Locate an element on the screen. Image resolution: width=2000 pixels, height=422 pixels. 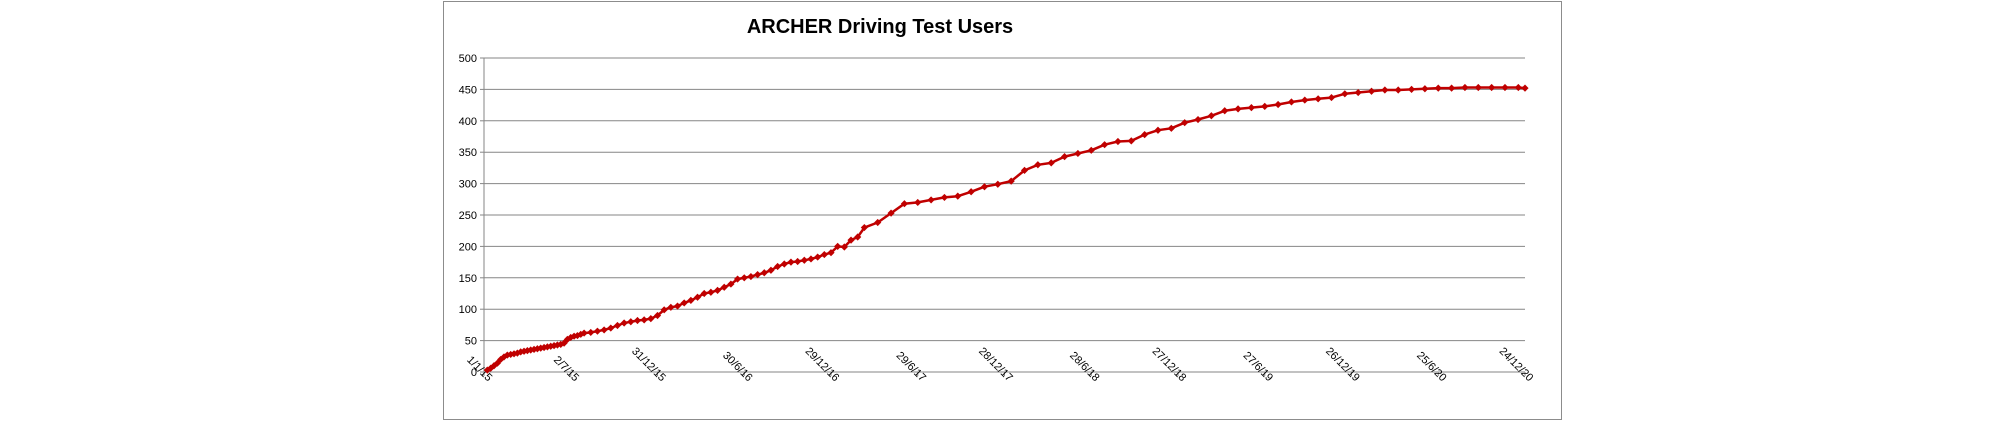
x-tick-label: 2/7/15 is located at coordinates (566, 369).